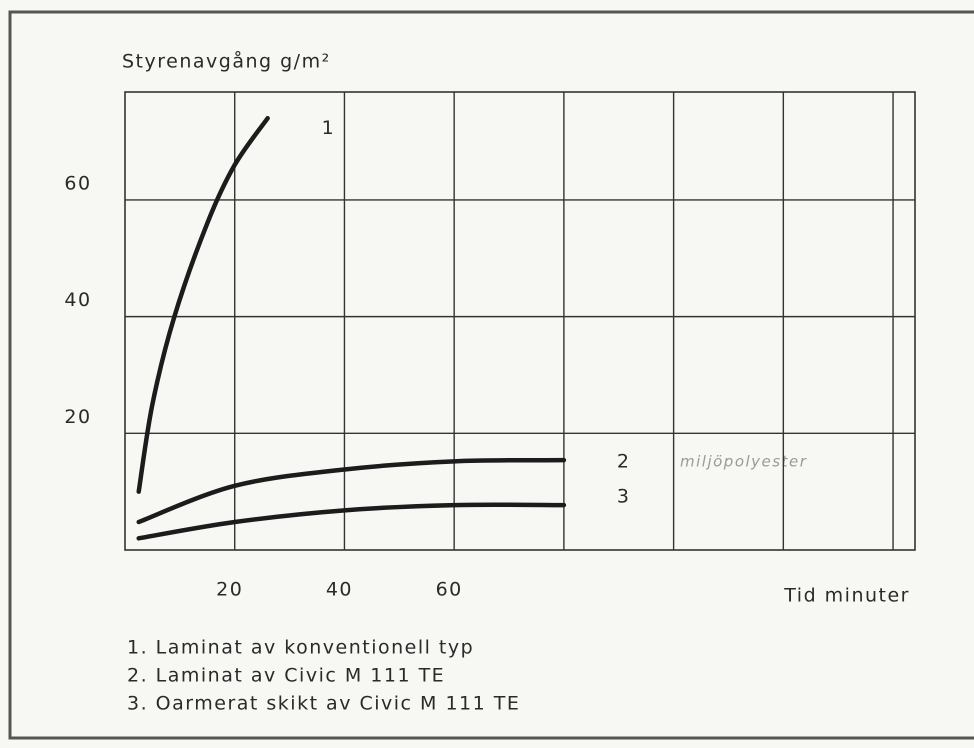  What do you see at coordinates (226, 61) in the screenshot?
I see `y-axis-label: Styrenavgång g/m²` at bounding box center [226, 61].